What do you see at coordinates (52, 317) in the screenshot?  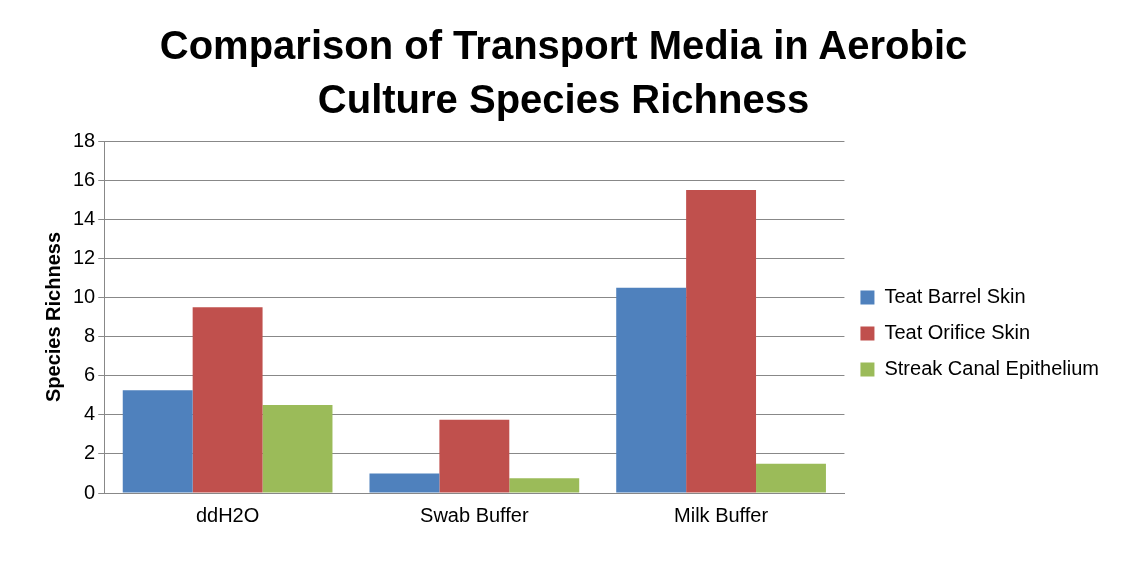 I see `y-axis-title: Species Richness` at bounding box center [52, 317].